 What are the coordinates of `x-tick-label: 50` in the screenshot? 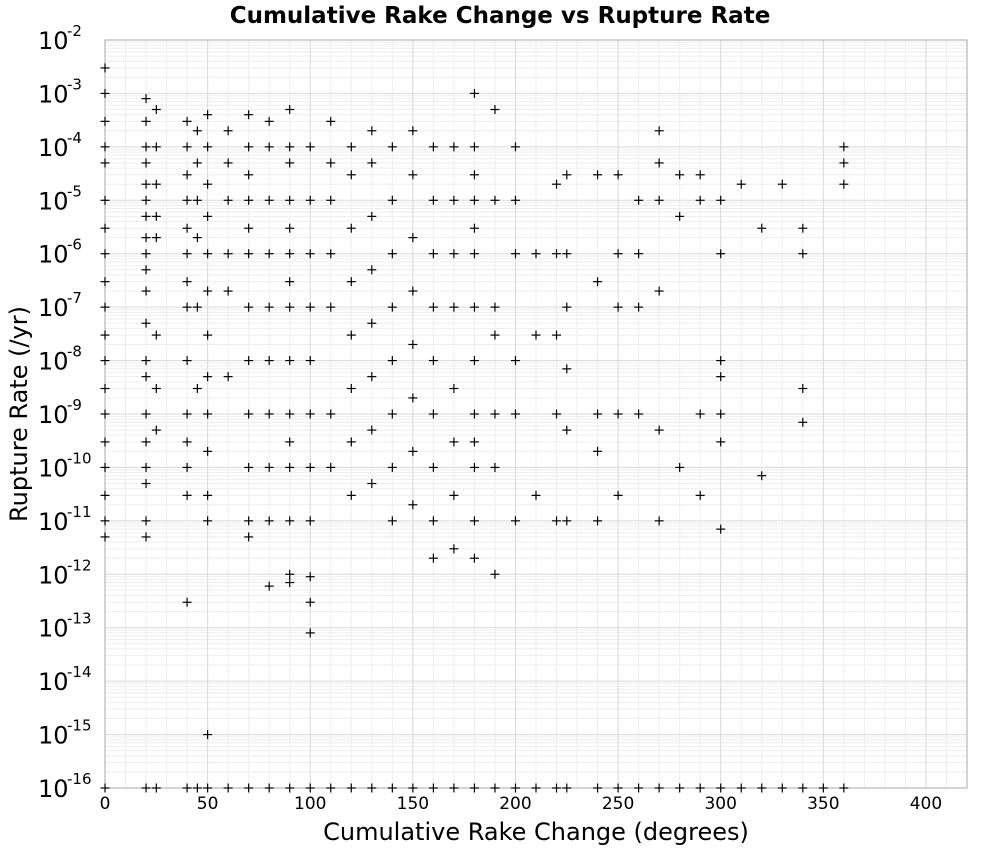 It's located at (208, 804).